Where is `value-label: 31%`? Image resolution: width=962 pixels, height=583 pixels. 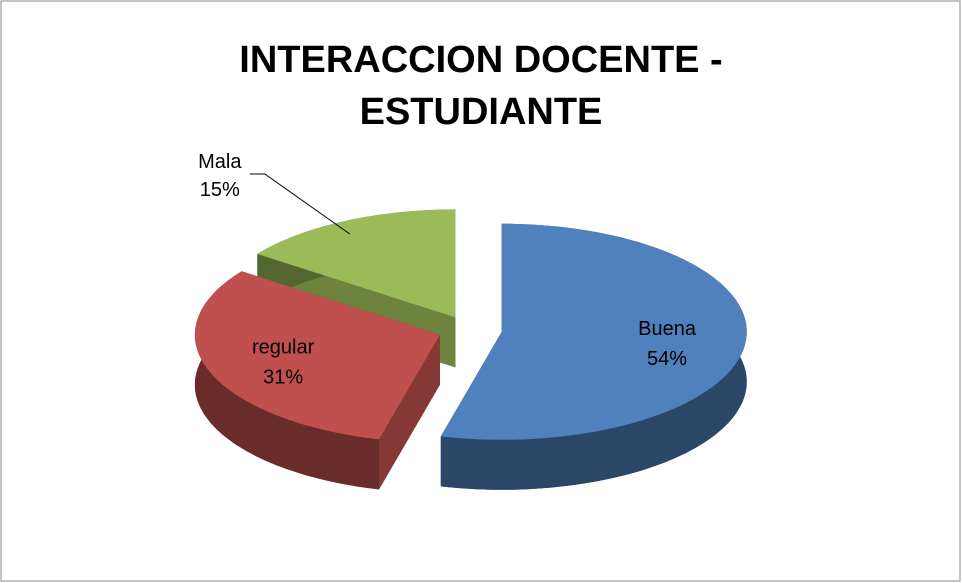
value-label: 31% is located at coordinates (283, 378).